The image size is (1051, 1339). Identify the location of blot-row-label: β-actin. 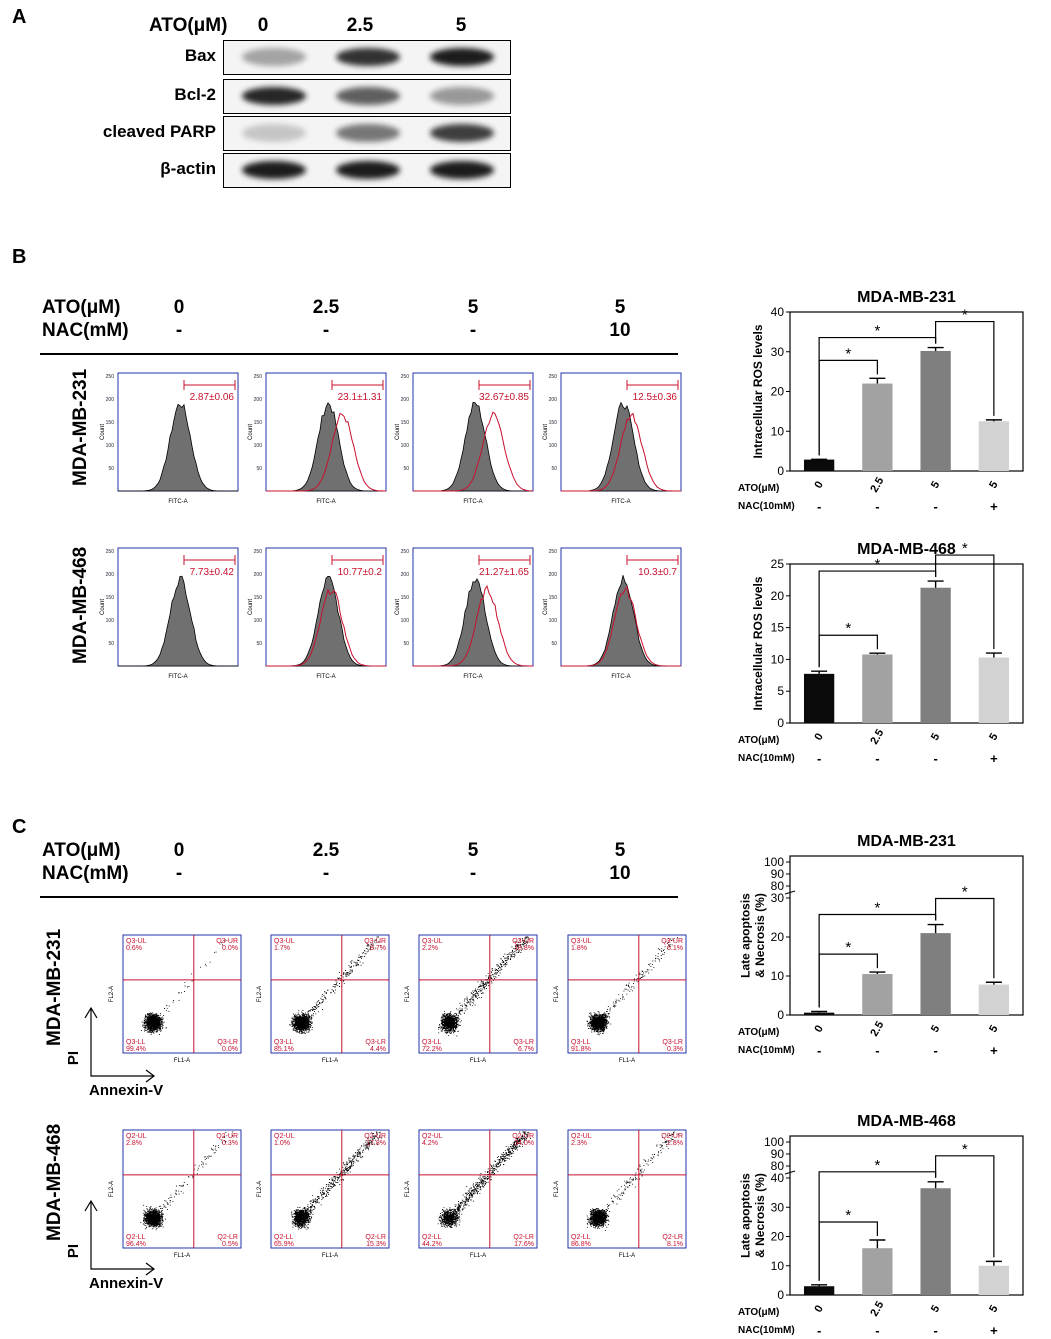
(188, 168).